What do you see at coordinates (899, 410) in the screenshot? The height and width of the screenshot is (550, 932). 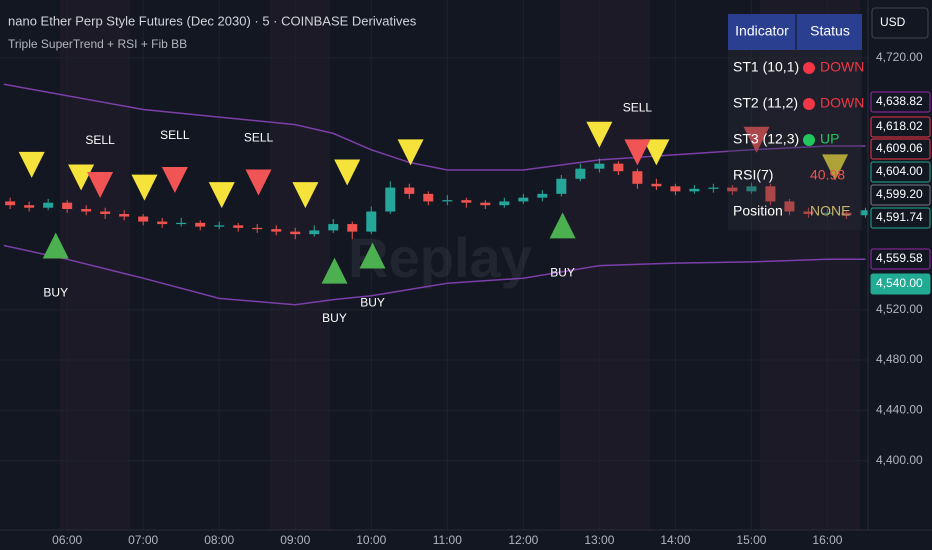 I see `y-tick-label: 4,440.00` at bounding box center [899, 410].